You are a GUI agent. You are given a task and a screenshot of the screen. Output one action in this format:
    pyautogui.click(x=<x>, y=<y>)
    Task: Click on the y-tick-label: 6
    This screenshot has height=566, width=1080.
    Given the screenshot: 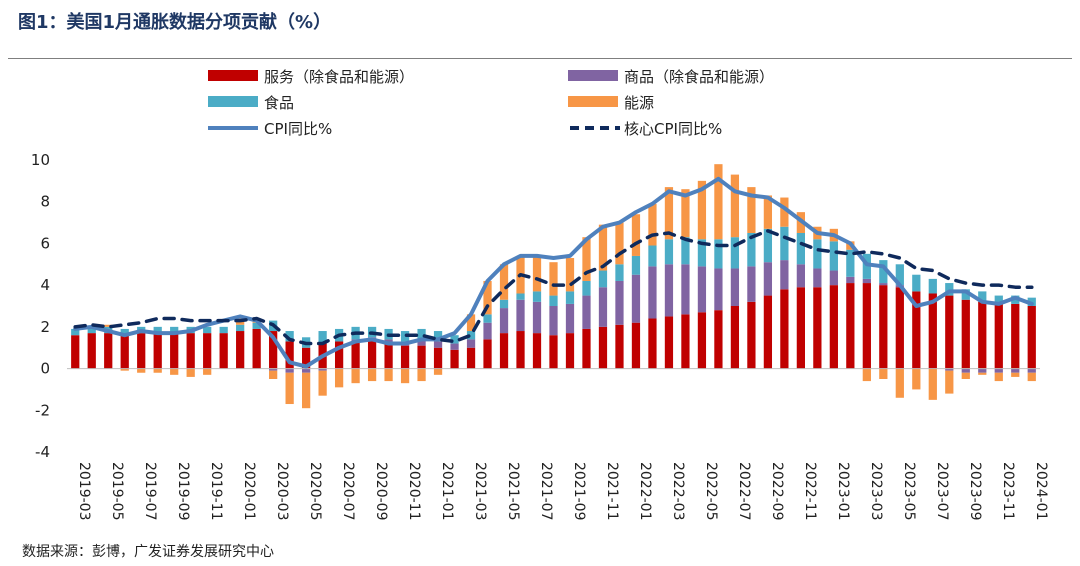 What is the action you would take?
    pyautogui.click(x=45, y=243)
    